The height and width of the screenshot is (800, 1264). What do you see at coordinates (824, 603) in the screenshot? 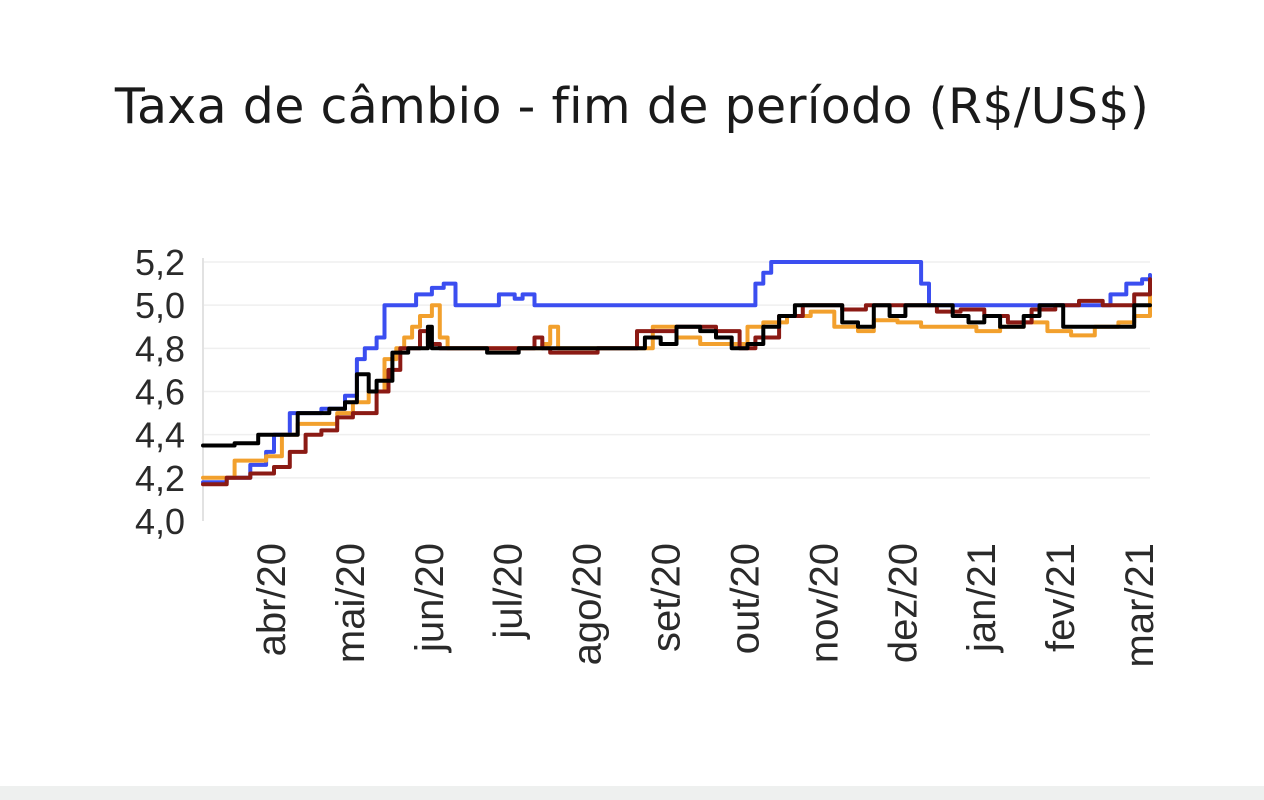
I see `x-tick-label: nov/20` at bounding box center [824, 603].